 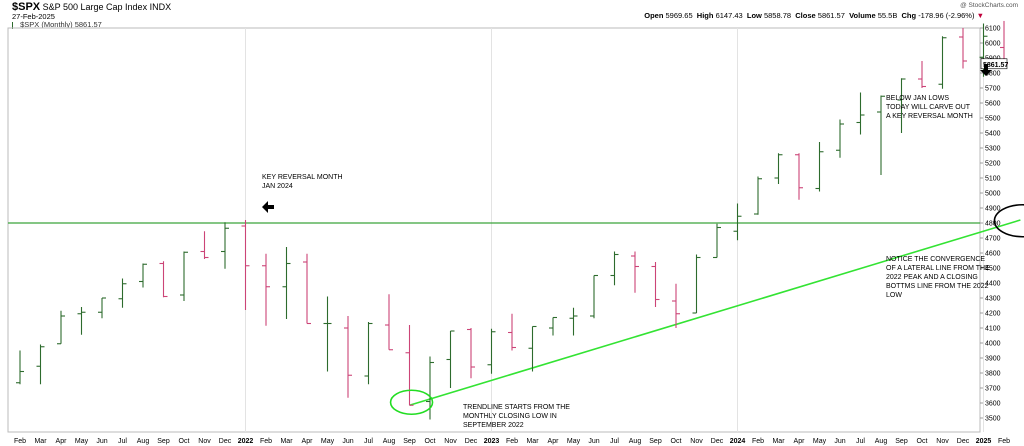 What do you see at coordinates (492, 441) in the screenshot?
I see `x-tick-label: 2023` at bounding box center [492, 441].